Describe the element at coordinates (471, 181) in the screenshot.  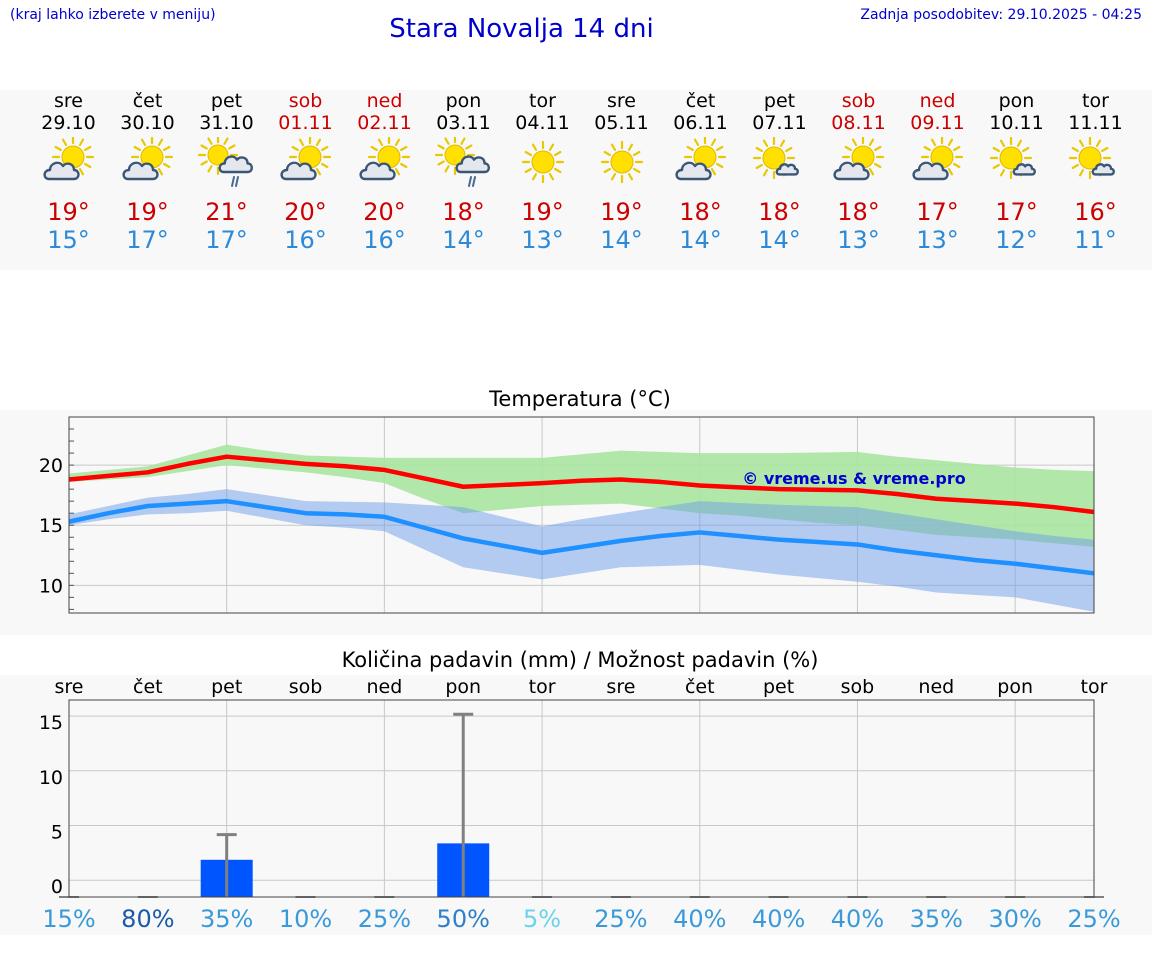
I see `rain-drops` at that location.